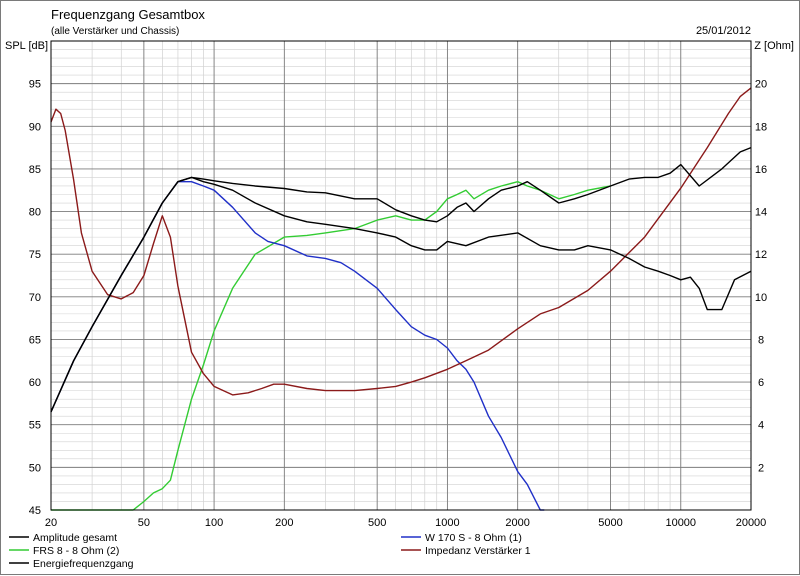  I want to click on y-tick-label: 95, so click(35, 85).